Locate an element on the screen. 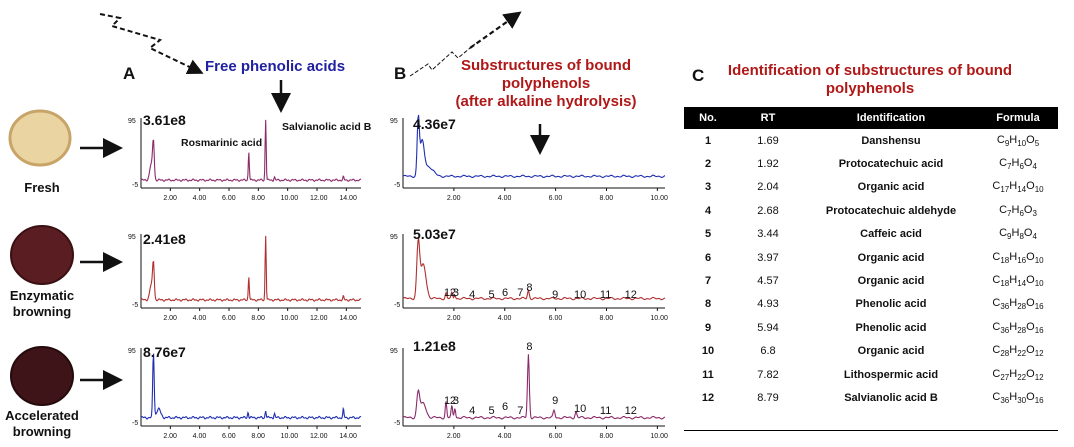  sample-label-accelerated: Accelerated browning is located at coordinates (42, 424).